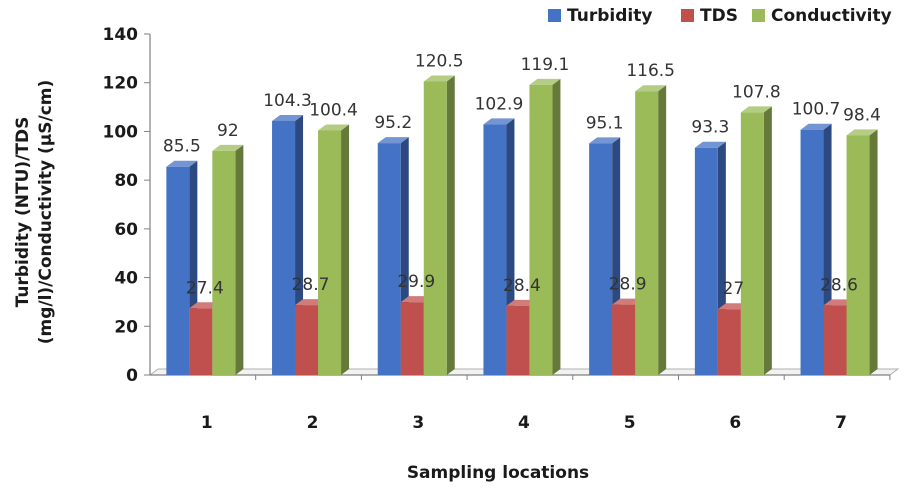 Image resolution: width=924 pixels, height=488 pixels. I want to click on data-label: 28.9, so click(628, 285).